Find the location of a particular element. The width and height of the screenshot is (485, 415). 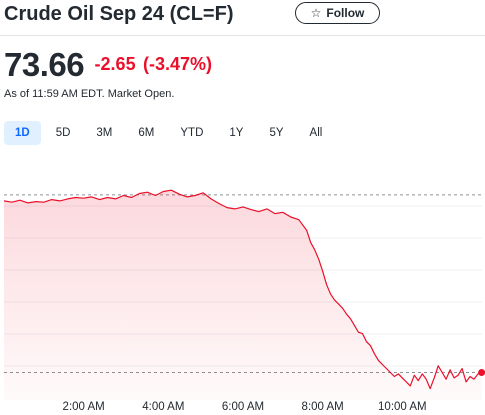

x-tick-label: 4:00 AM is located at coordinates (163, 407).